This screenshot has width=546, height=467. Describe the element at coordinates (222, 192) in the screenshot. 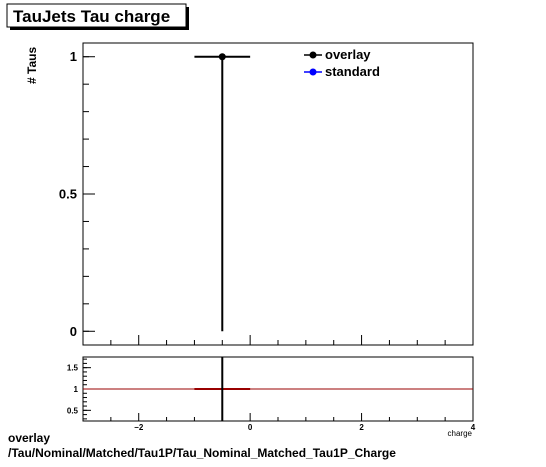

I see `main-series-layer` at that location.